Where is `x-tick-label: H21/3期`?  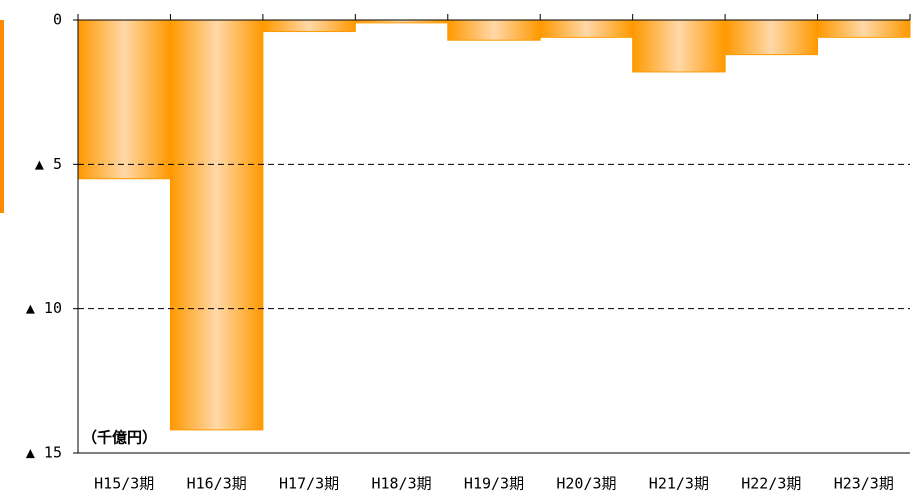 x-tick-label: H21/3期 is located at coordinates (679, 484).